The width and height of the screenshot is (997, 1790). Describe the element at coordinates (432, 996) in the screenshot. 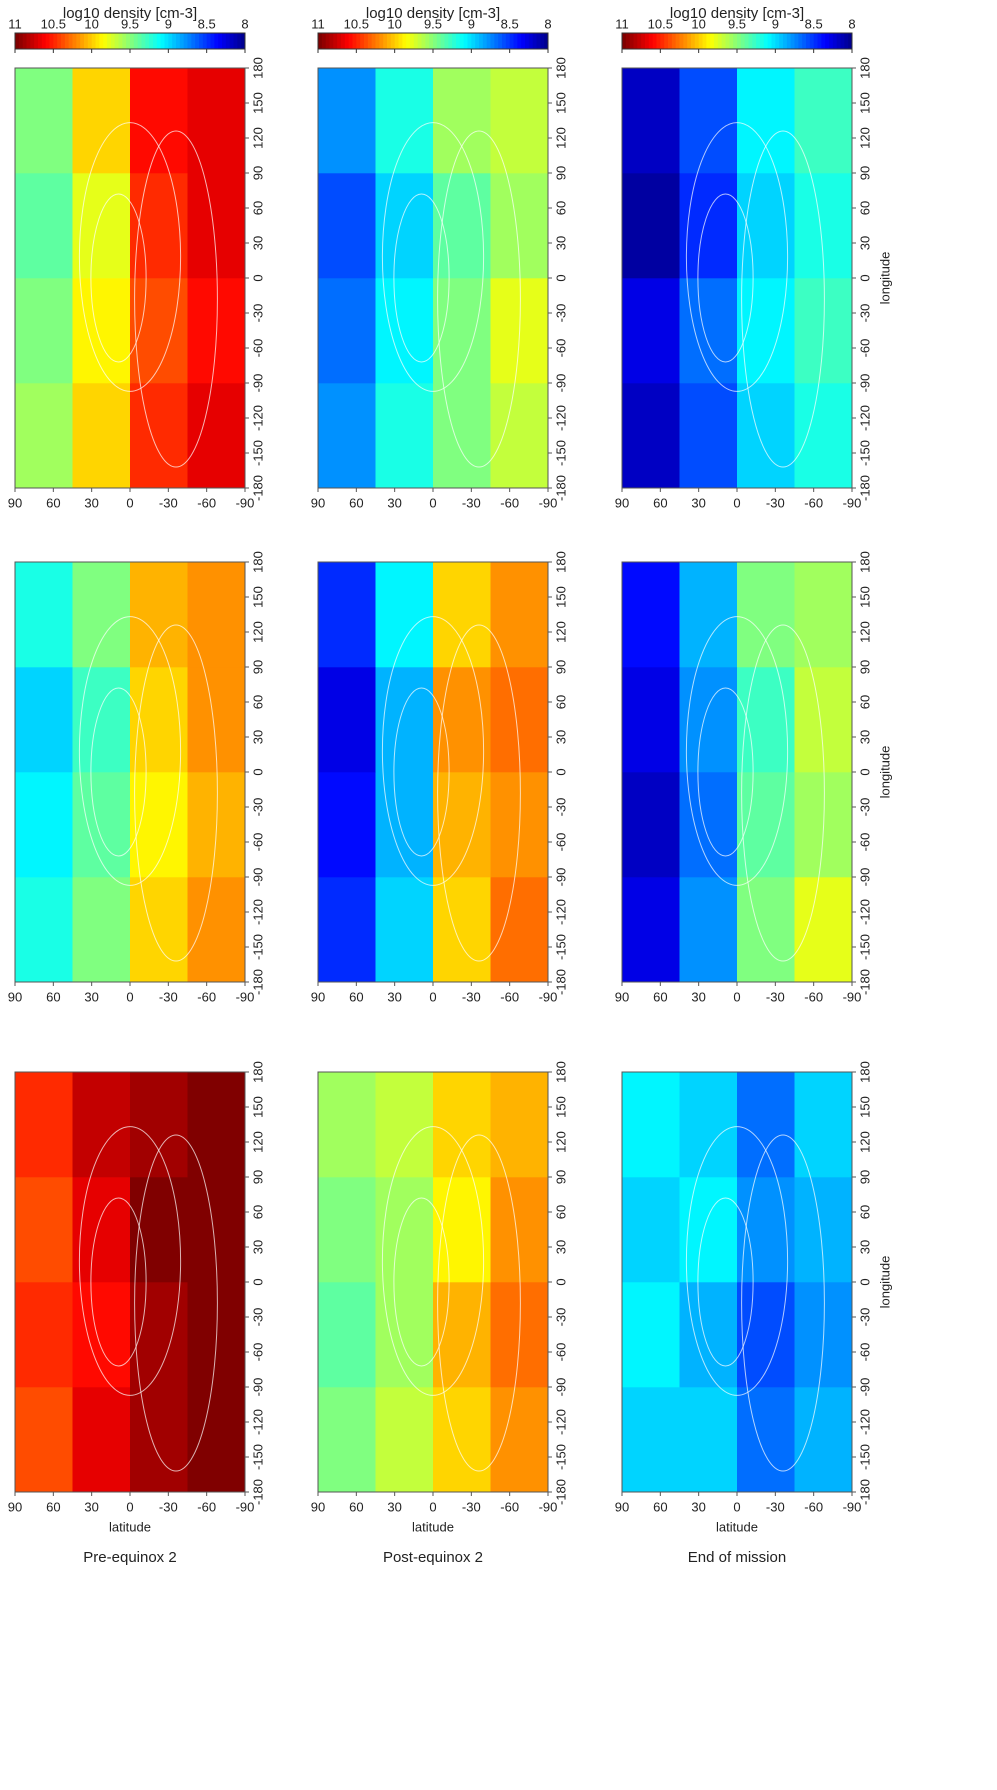

I see `x-tick-label: 0` at that location.